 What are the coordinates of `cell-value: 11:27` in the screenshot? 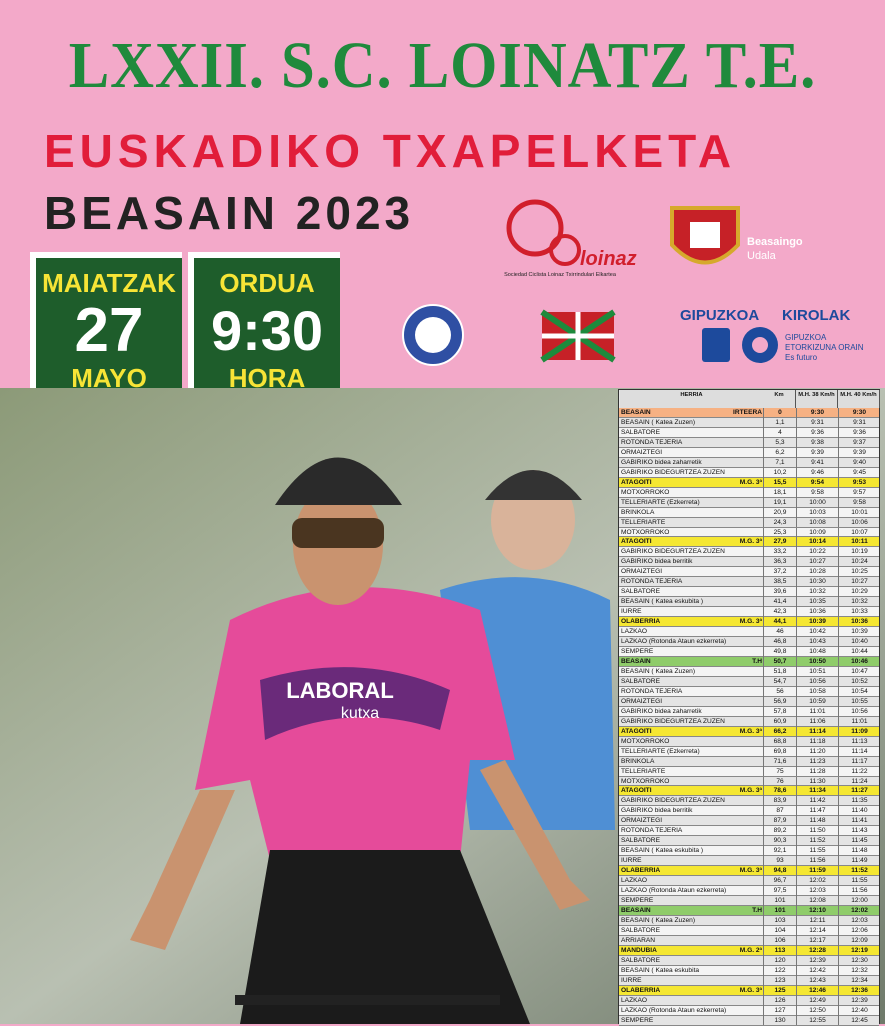 It's located at (859, 791).